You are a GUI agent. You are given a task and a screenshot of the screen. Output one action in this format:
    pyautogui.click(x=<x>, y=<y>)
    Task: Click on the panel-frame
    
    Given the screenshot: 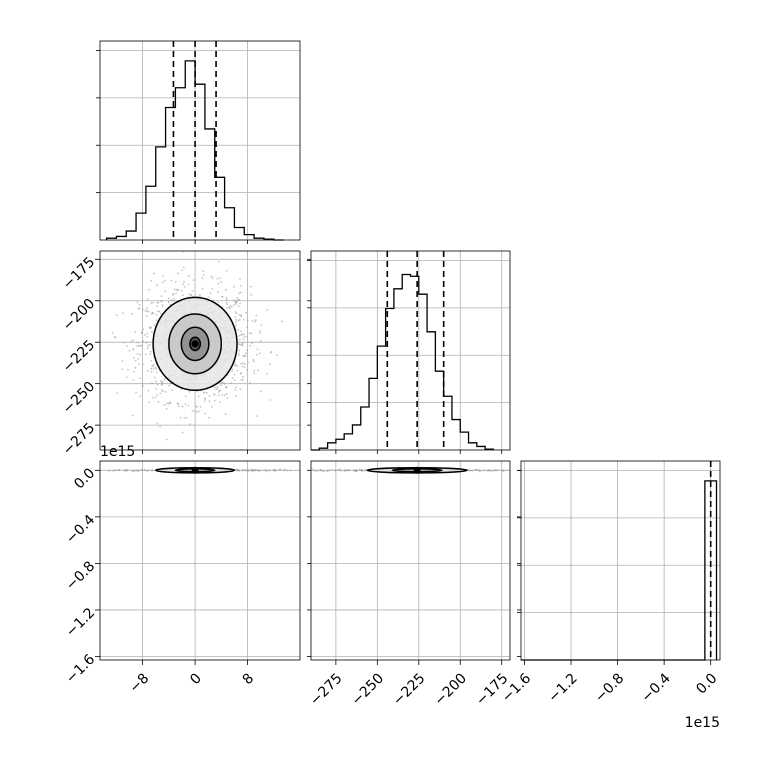 What is the action you would take?
    pyautogui.click(x=410, y=560)
    